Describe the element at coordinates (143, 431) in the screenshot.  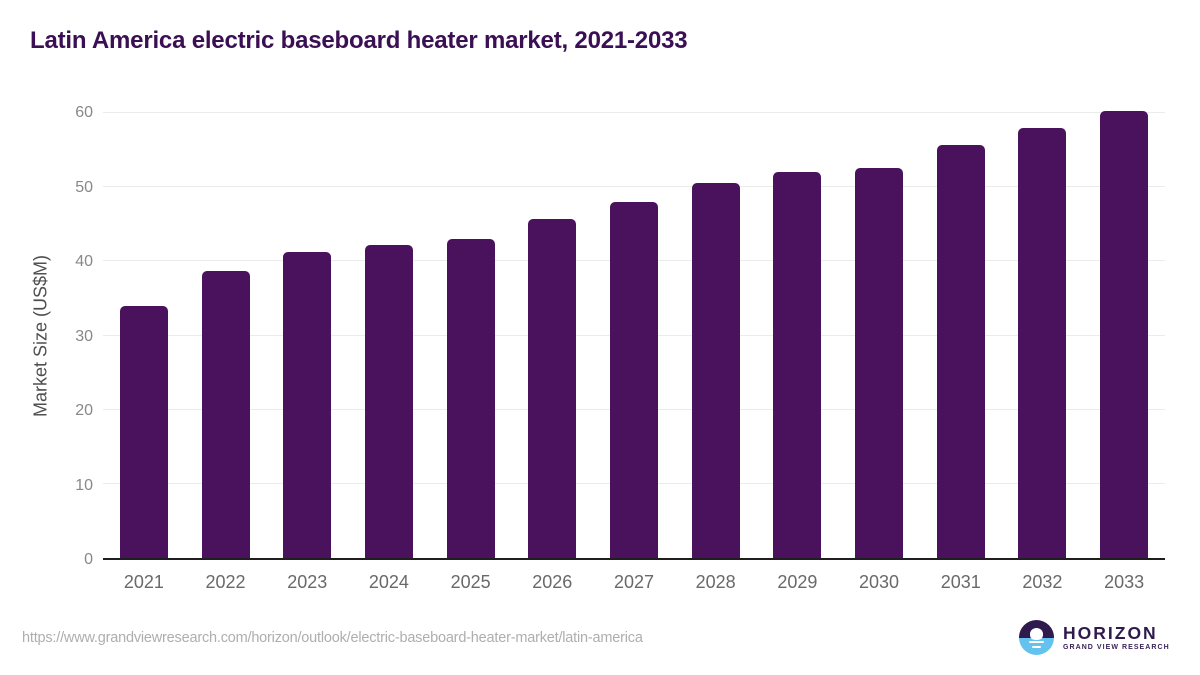
I see `bar-2021` at that location.